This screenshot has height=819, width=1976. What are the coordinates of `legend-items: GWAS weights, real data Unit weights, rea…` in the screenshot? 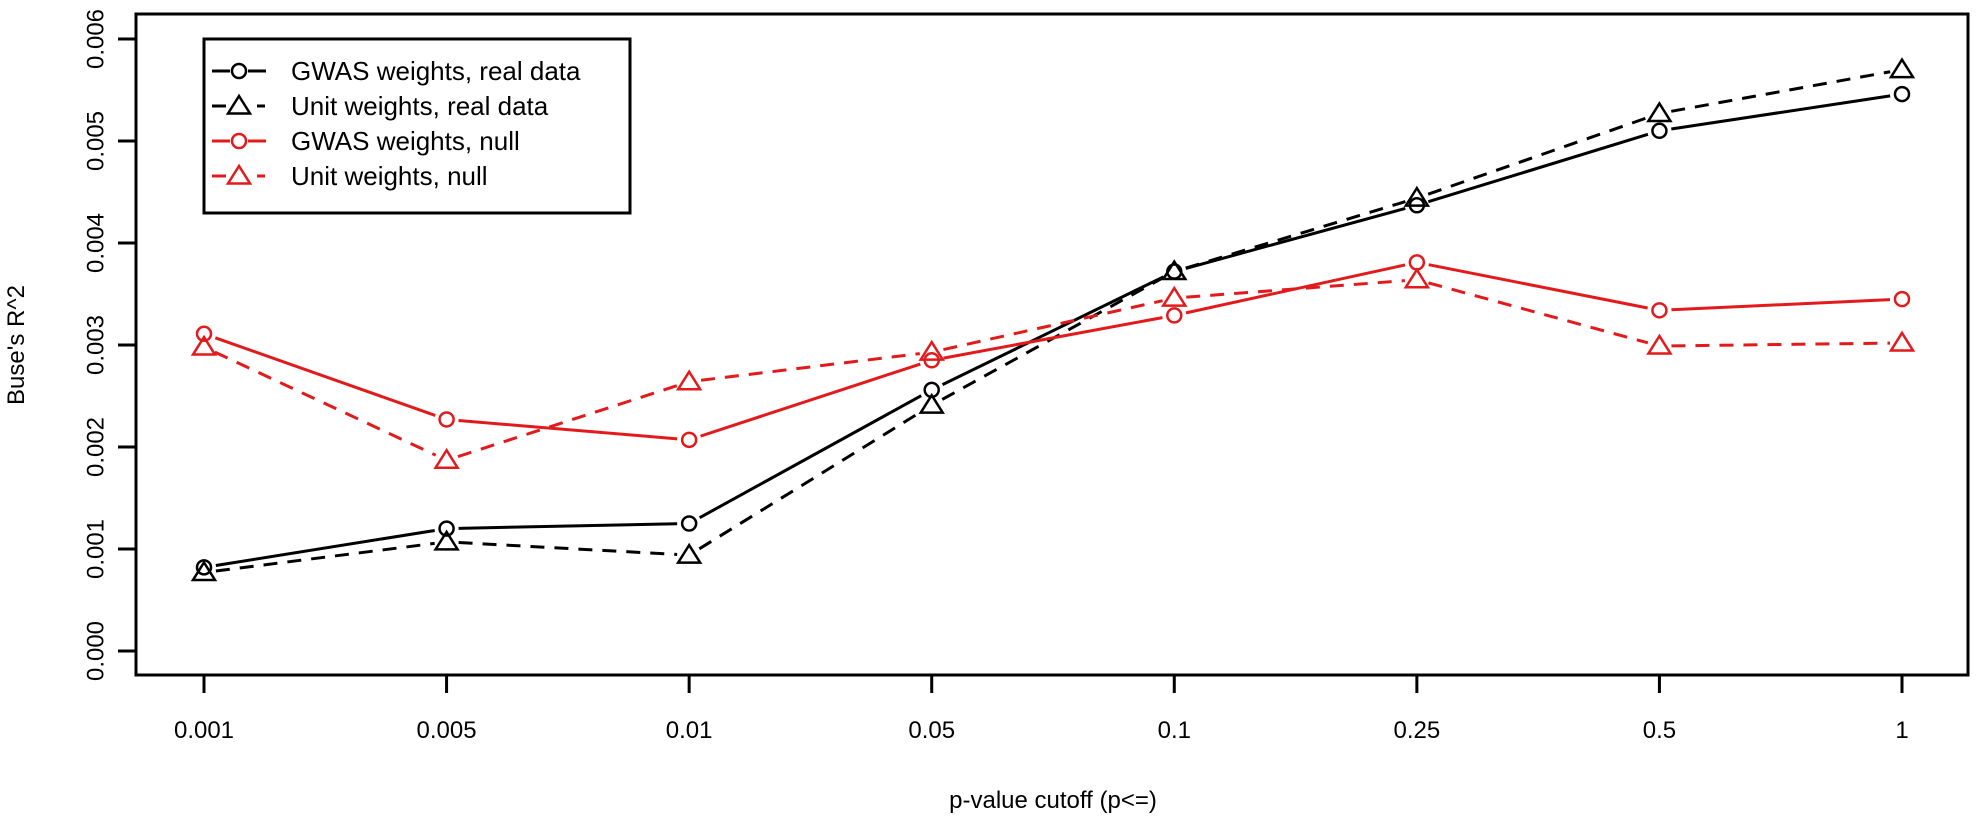 It's located at (396, 123).